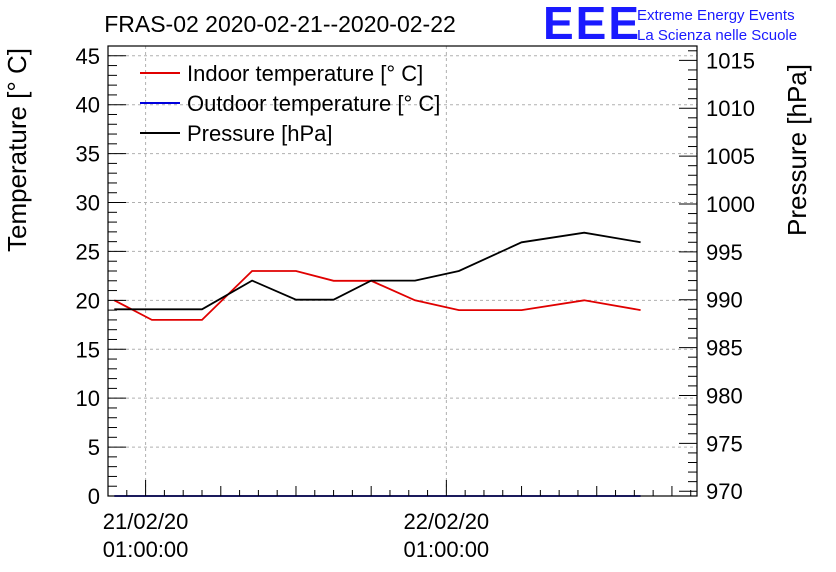 The width and height of the screenshot is (836, 572). What do you see at coordinates (88, 203) in the screenshot?
I see `y-left-tick-label: 30` at bounding box center [88, 203].